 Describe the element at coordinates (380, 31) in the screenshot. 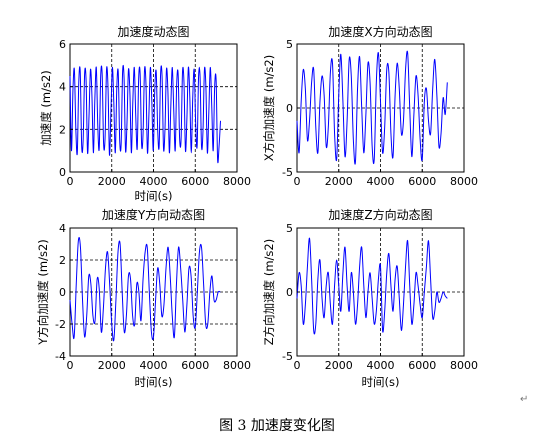

I see `chart-title: 加速度X方向动态图` at that location.